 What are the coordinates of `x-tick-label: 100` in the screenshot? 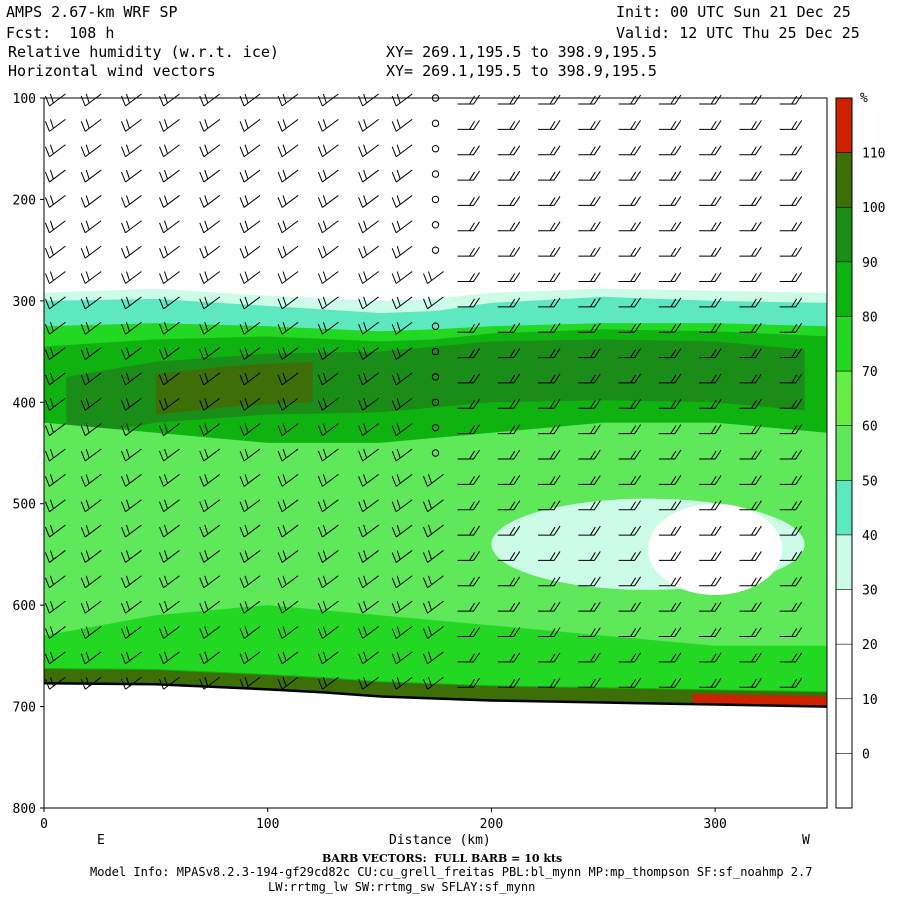 It's located at (267, 824).